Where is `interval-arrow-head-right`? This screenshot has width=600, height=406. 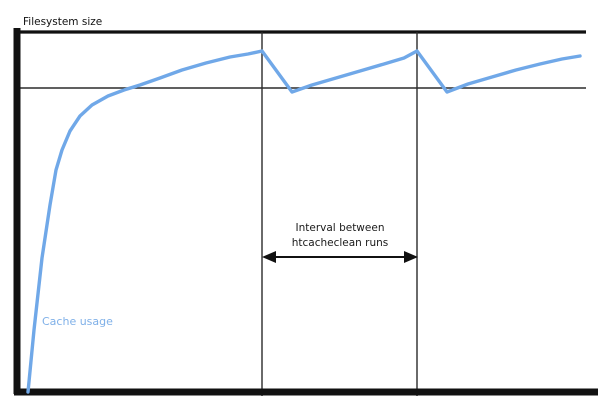 interval-arrow-head-right is located at coordinates (411, 257).